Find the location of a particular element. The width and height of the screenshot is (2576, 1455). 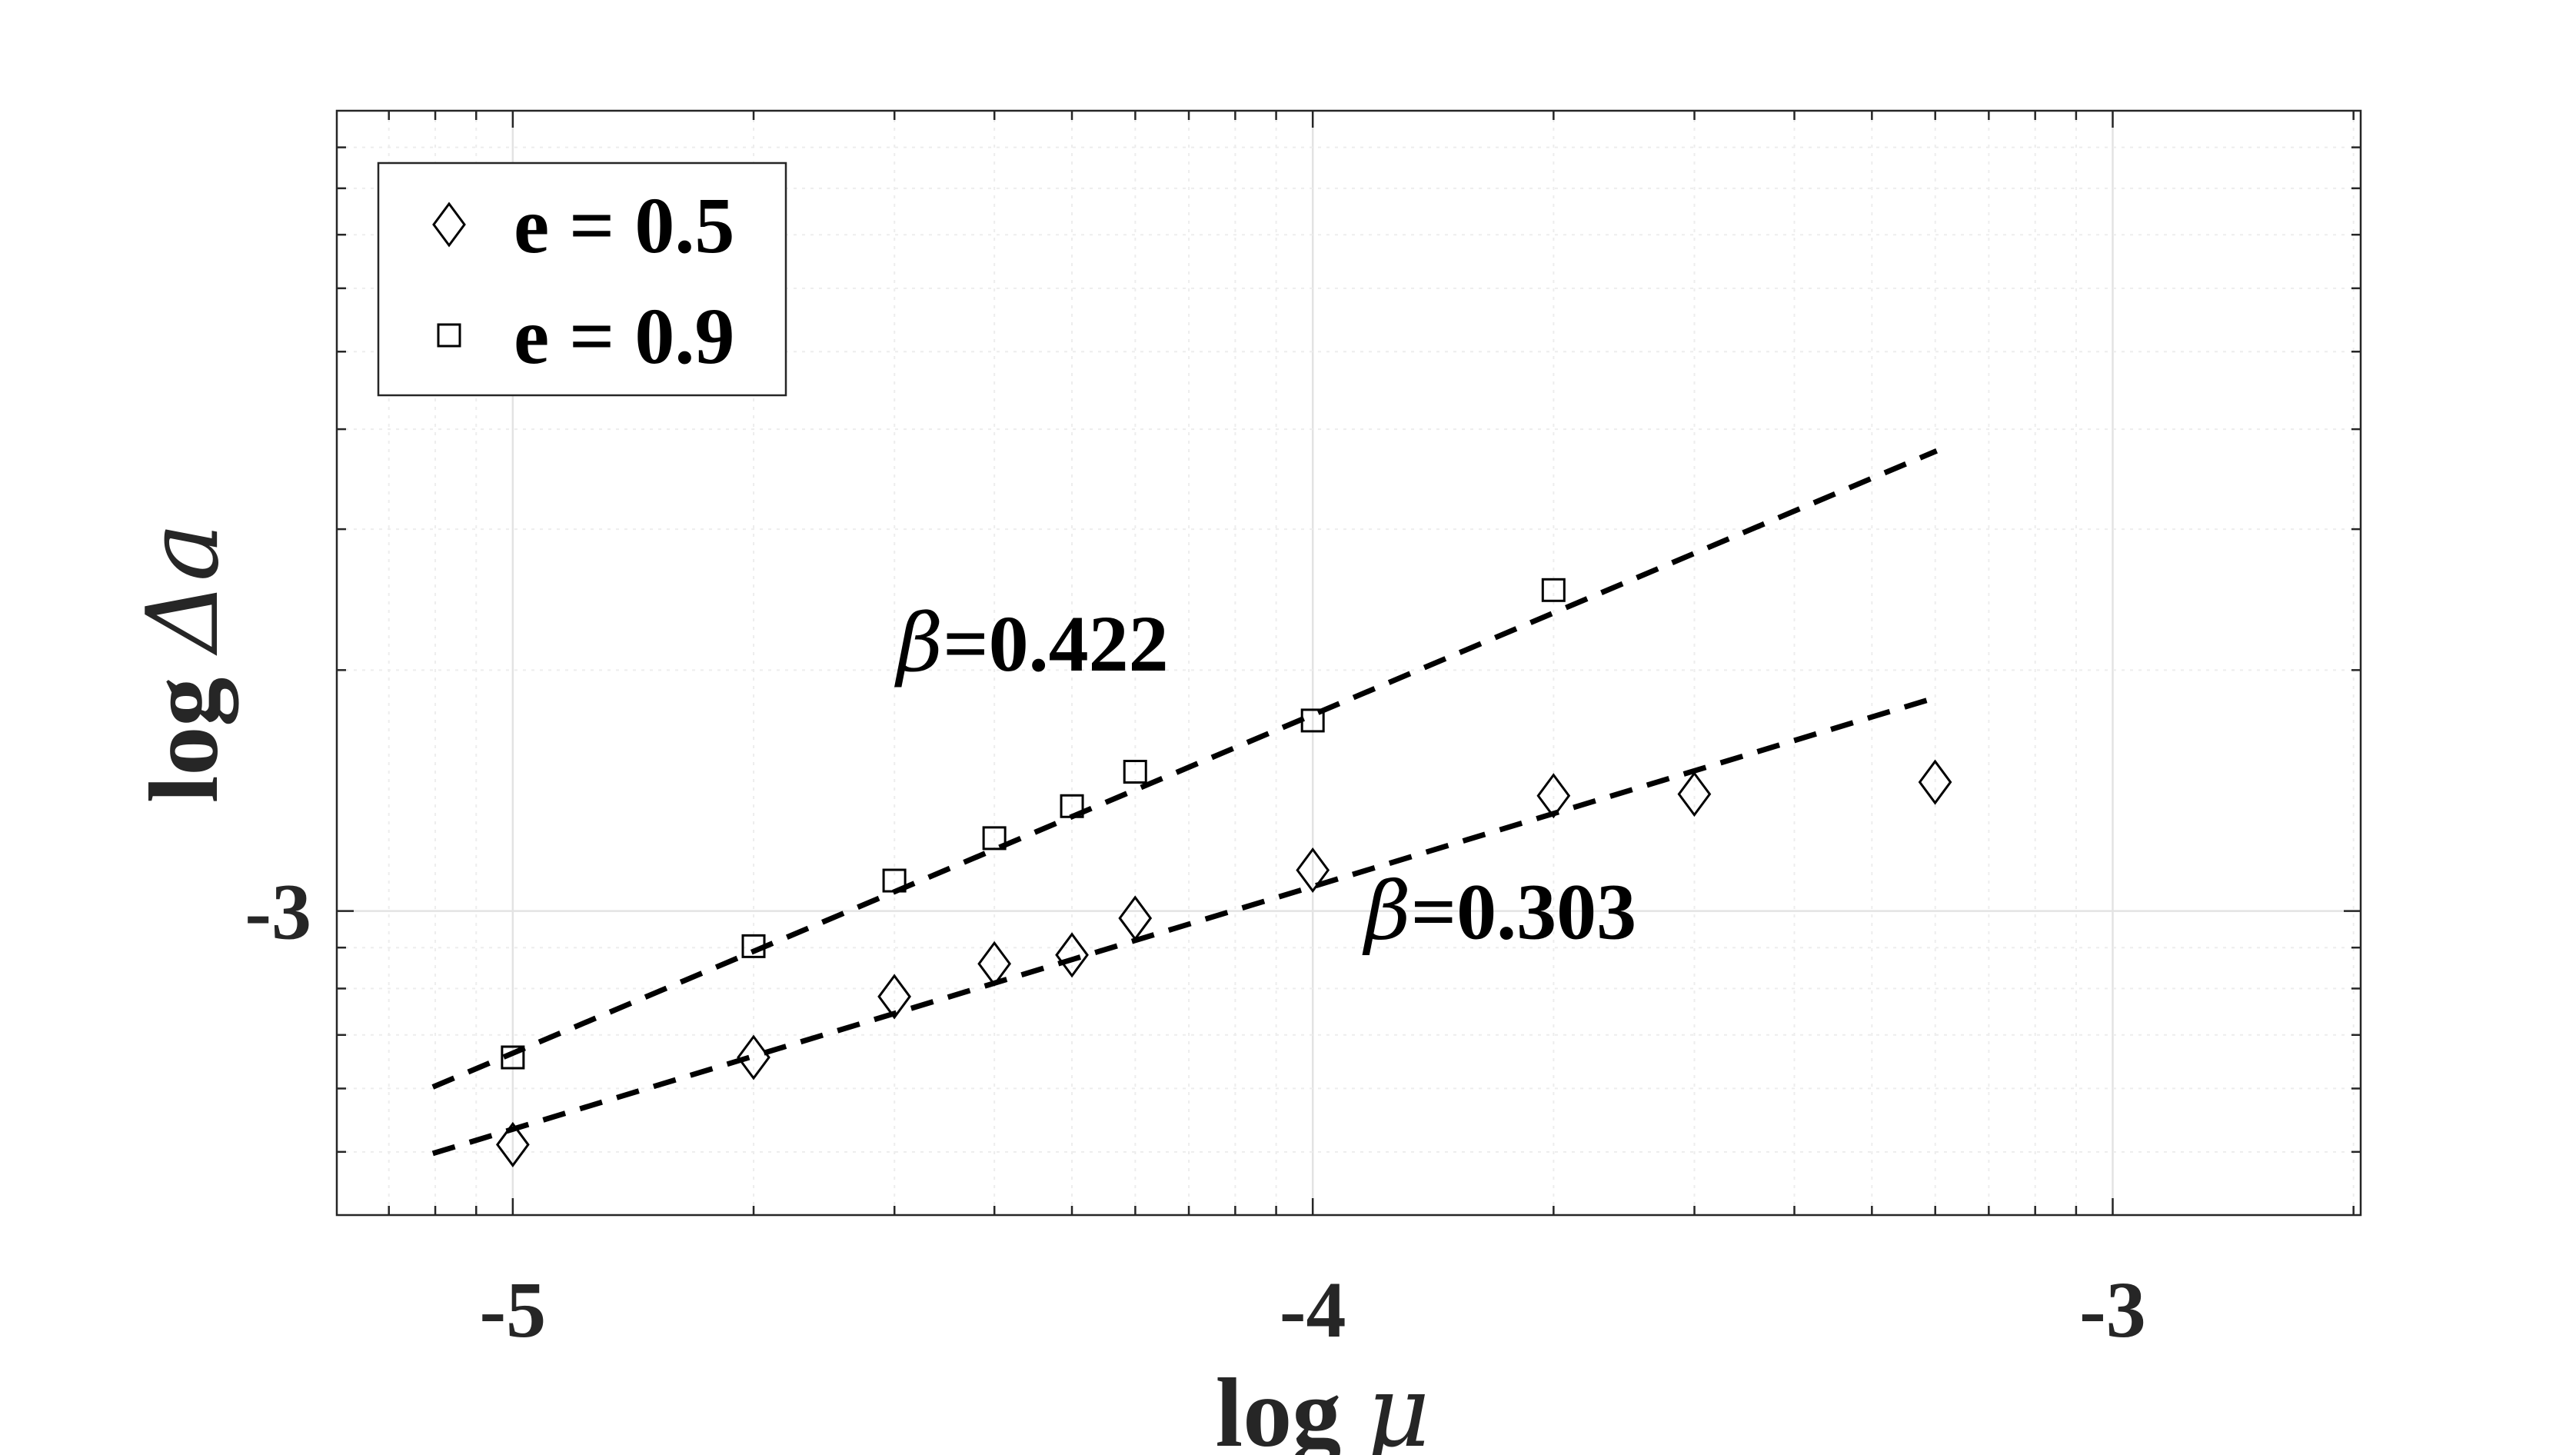

legend-label: e = 0.5 is located at coordinates (624, 225).